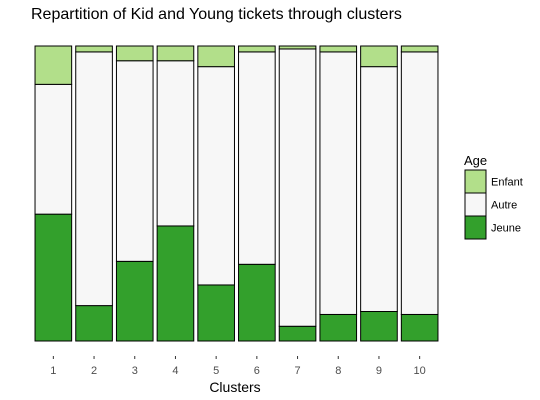 The width and height of the screenshot is (540, 400). What do you see at coordinates (493, 196) in the screenshot?
I see `legend: Age Enfant Autre Jeune` at bounding box center [493, 196].